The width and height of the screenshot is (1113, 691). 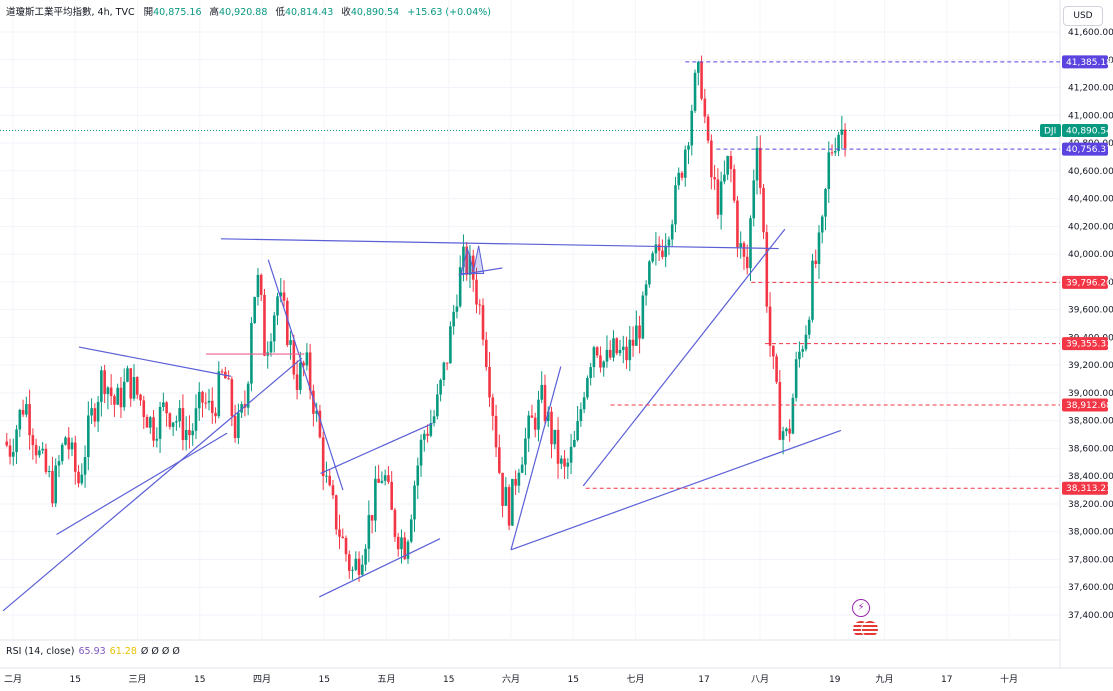 I want to click on x-tick-label: 四月, so click(x=262, y=679).